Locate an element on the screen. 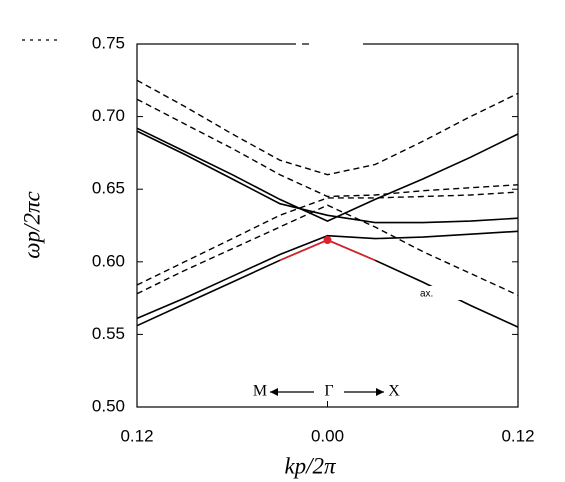 This screenshot has height=482, width=565. y-tick-label: 0.50 is located at coordinates (108, 405).